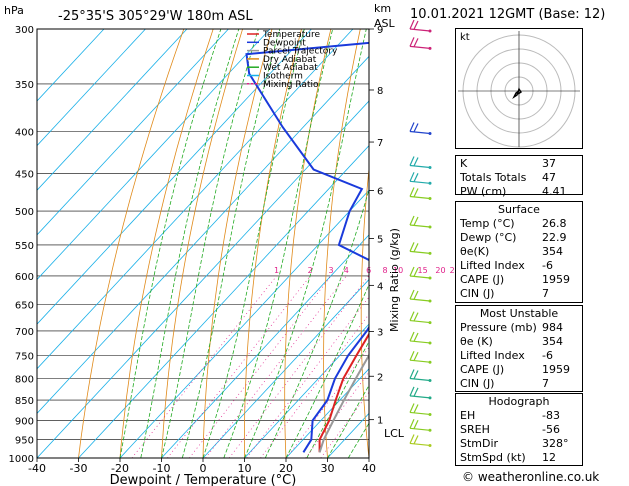  I want to click on surface-row: Temp (°C) 26.8, so click(513, 223).